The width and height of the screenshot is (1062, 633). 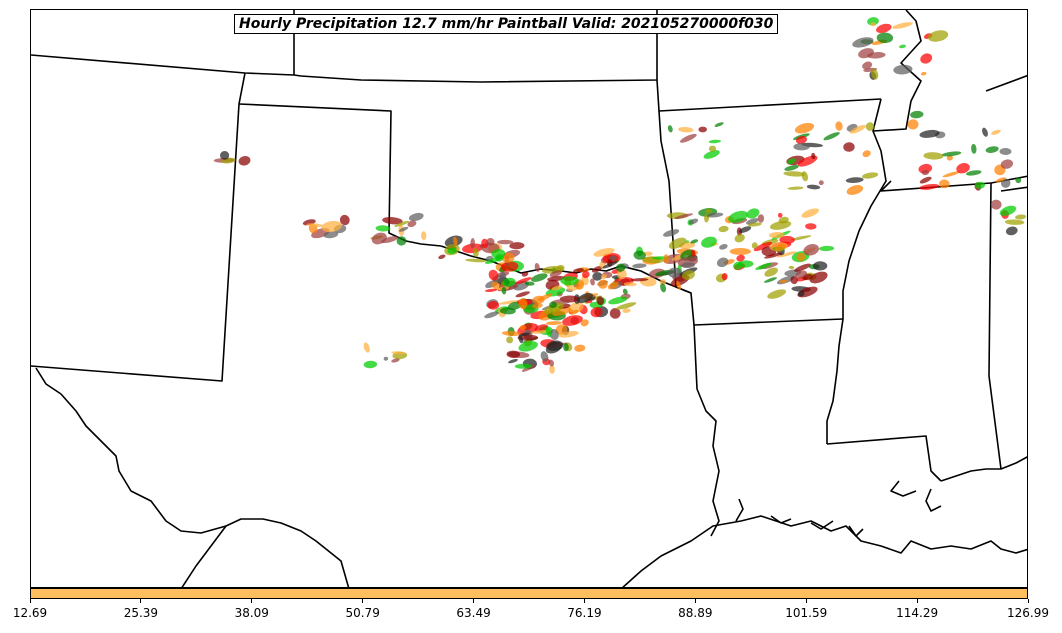 What do you see at coordinates (138, 227) in the screenshot?
I see `new-mexico-border` at bounding box center [138, 227].